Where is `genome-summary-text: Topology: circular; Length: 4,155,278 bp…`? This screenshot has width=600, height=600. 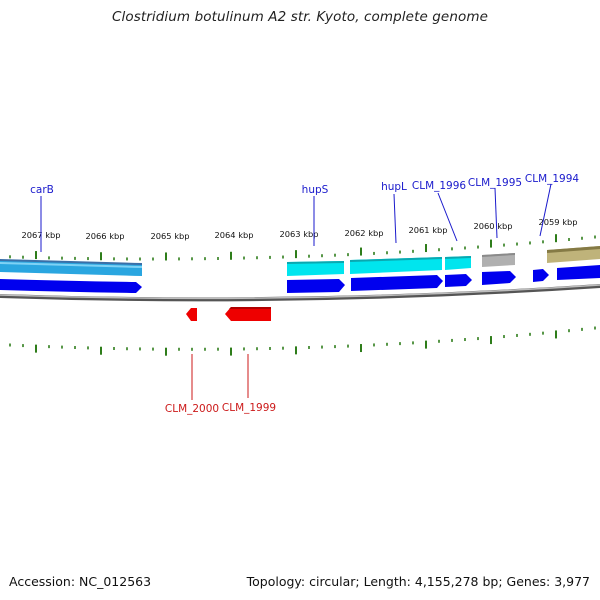
genome-summary-text: Topology: circular; Length: 4,155,278 bp… is located at coordinates (418, 581).